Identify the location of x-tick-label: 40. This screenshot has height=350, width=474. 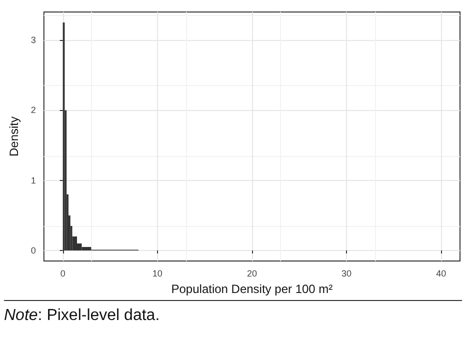
(441, 273).